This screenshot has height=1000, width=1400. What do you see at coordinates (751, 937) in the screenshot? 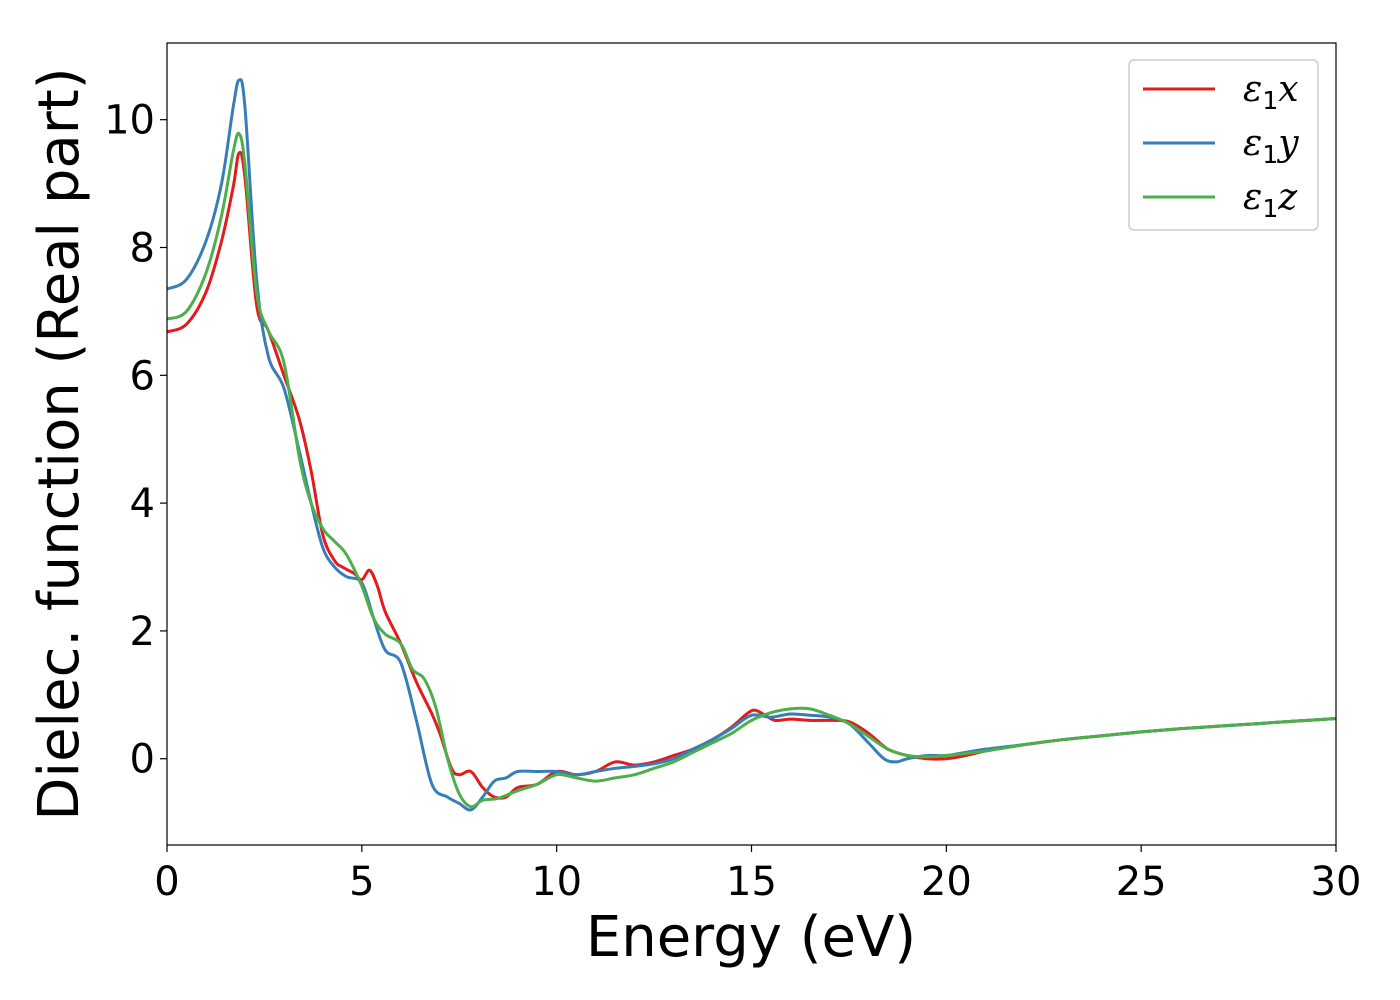
I see `x-axis-title: Energy (eV)` at bounding box center [751, 937].